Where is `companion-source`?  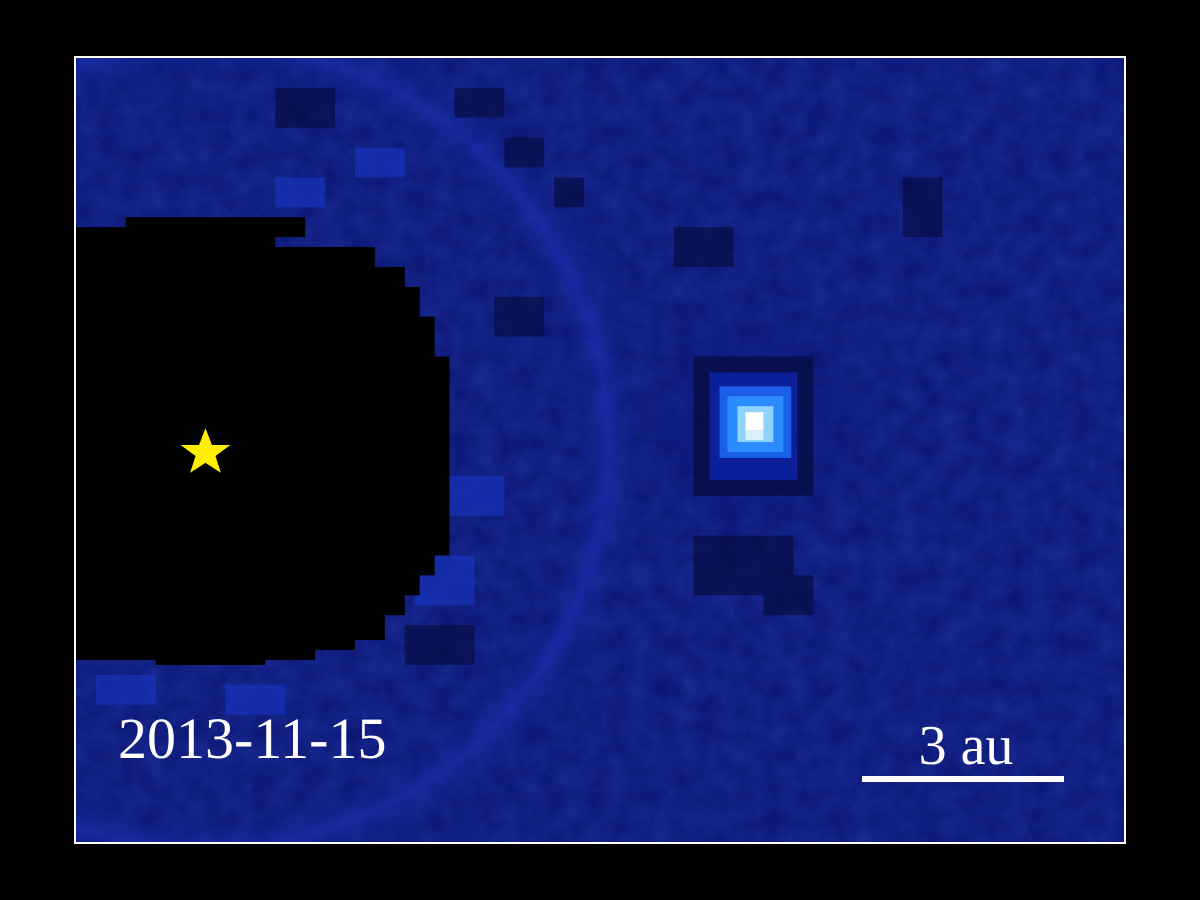
companion-source is located at coordinates (753, 426).